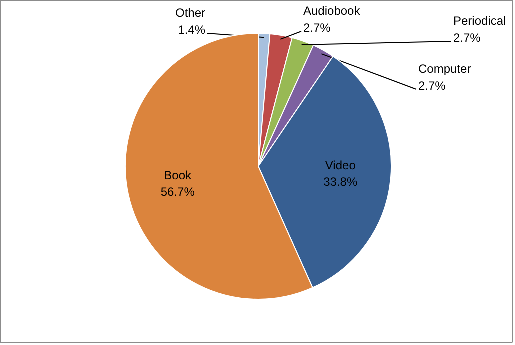 Image resolution: width=515 pixels, height=345 pixels. Describe the element at coordinates (178, 175) in the screenshot. I see `slice-label: Book` at that location.